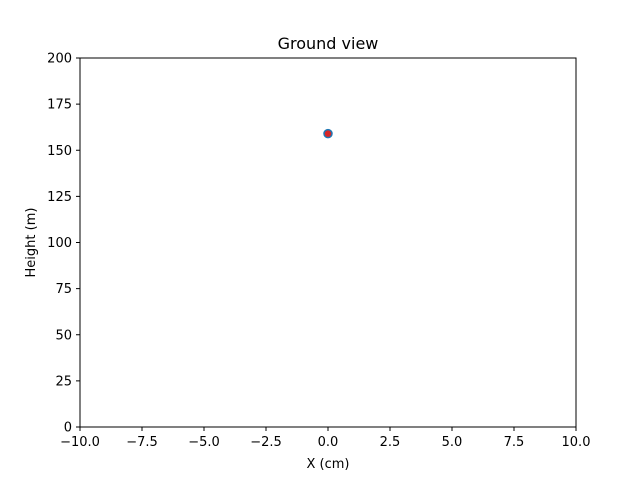 This screenshot has height=480, width=640. What do you see at coordinates (390, 442) in the screenshot?
I see `x-tick-label: 2.5` at bounding box center [390, 442].